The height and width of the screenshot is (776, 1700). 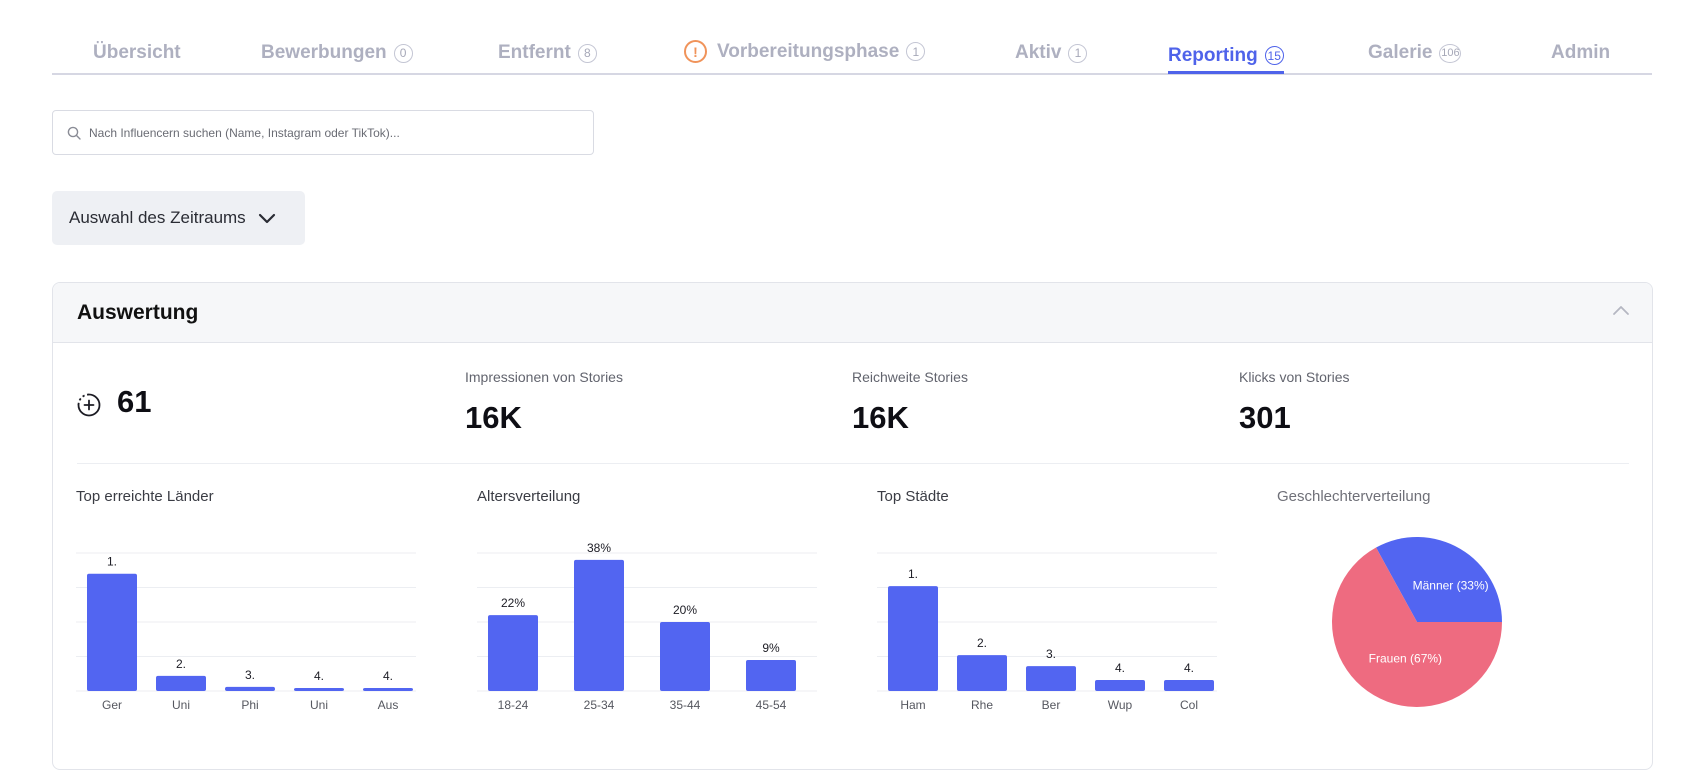 What do you see at coordinates (1189, 705) in the screenshot?
I see `x-tick-label: Col` at bounding box center [1189, 705].